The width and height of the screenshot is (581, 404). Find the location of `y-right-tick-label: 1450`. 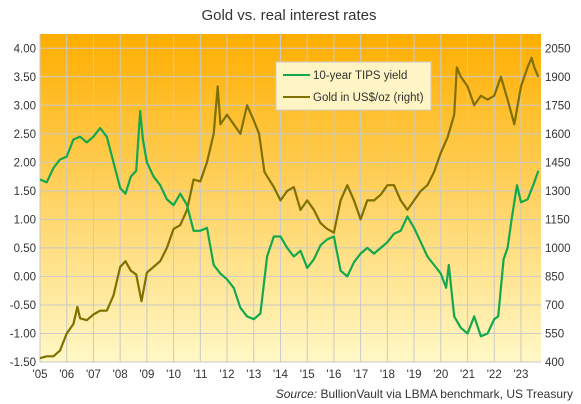

y-right-tick-label: 1450 is located at coordinates (558, 163).